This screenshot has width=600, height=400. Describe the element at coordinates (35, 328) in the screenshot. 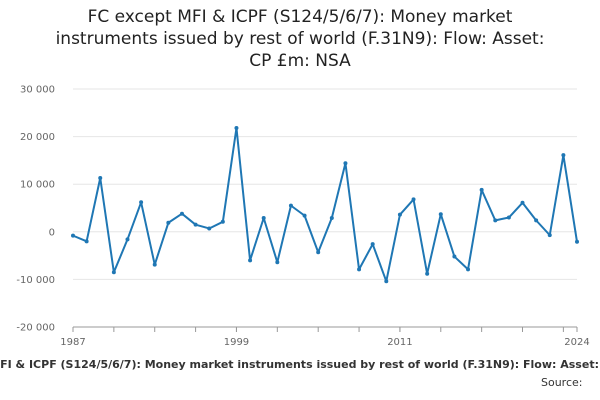

I see `y-tick-label: -20 000` at that location.